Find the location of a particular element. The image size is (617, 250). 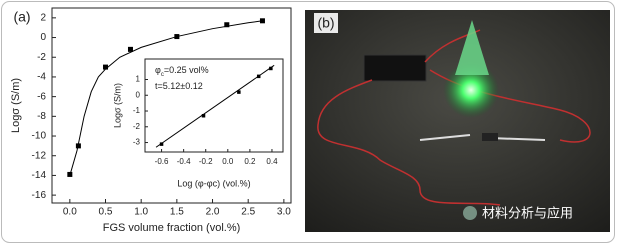

x-tick-label: -0.2 is located at coordinates (206, 161).